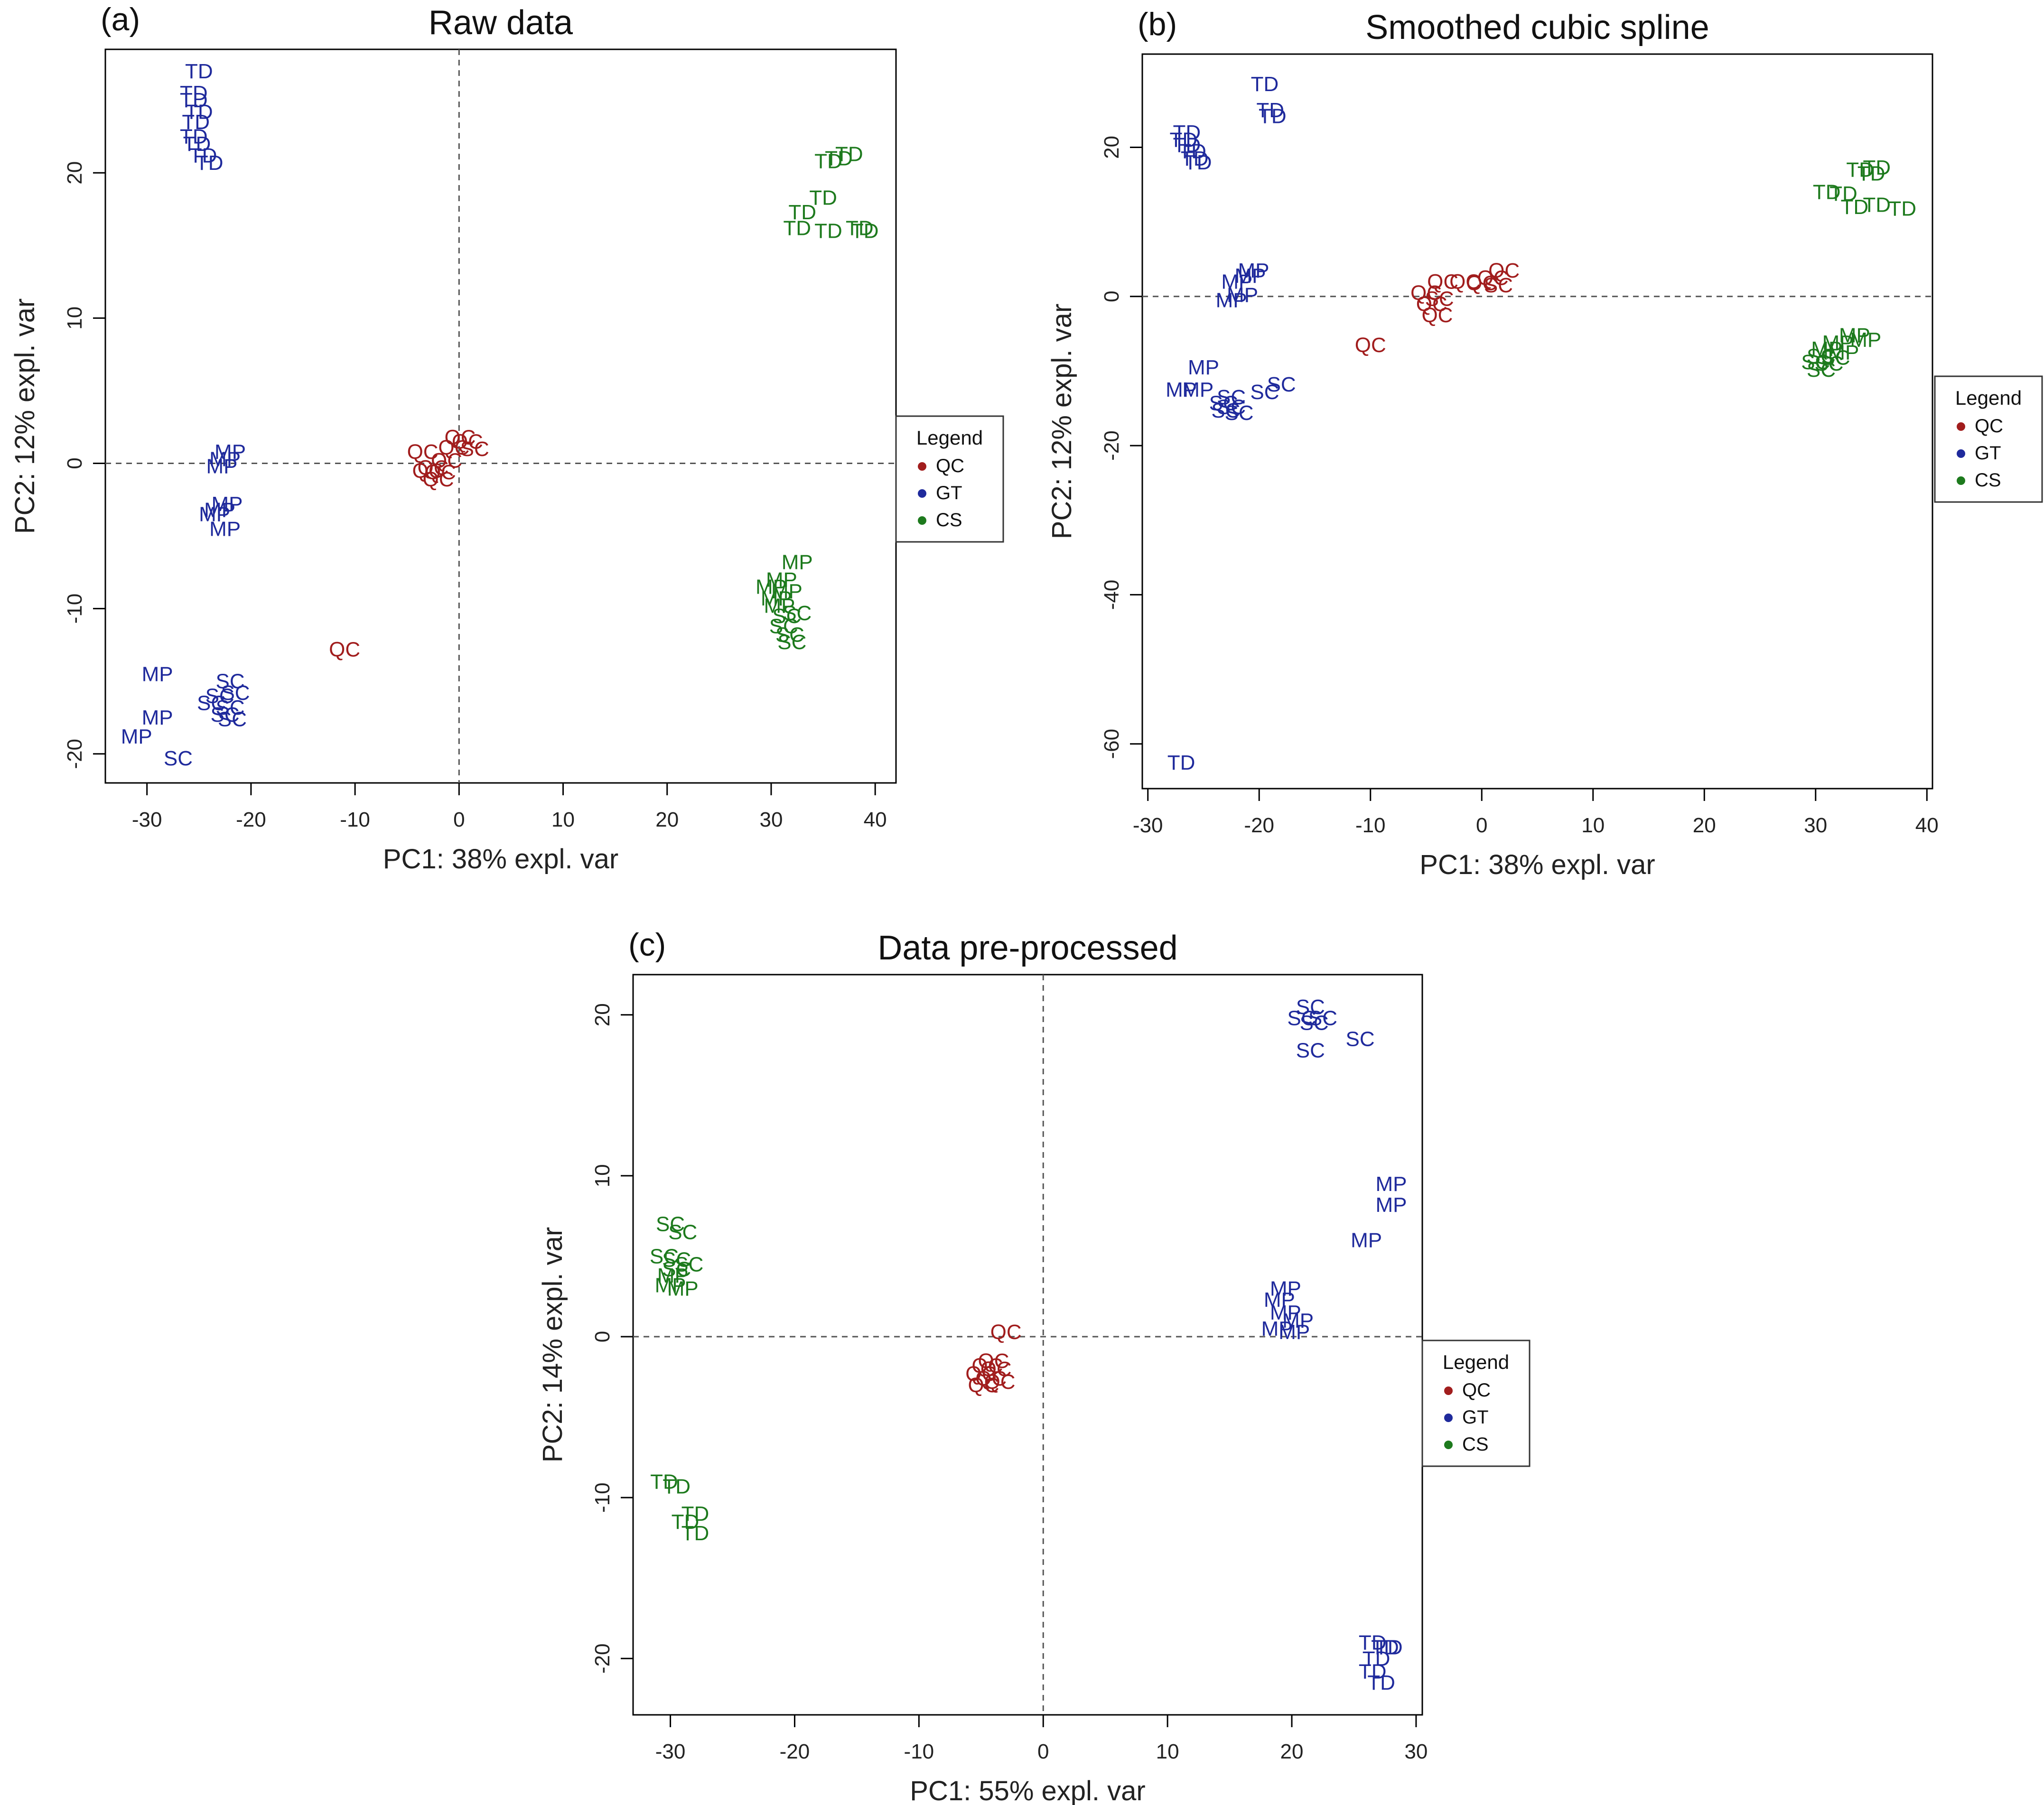 This screenshot has height=1805, width=2044. What do you see at coordinates (74, 318) in the screenshot?
I see `y-tick-label: 10` at bounding box center [74, 318].